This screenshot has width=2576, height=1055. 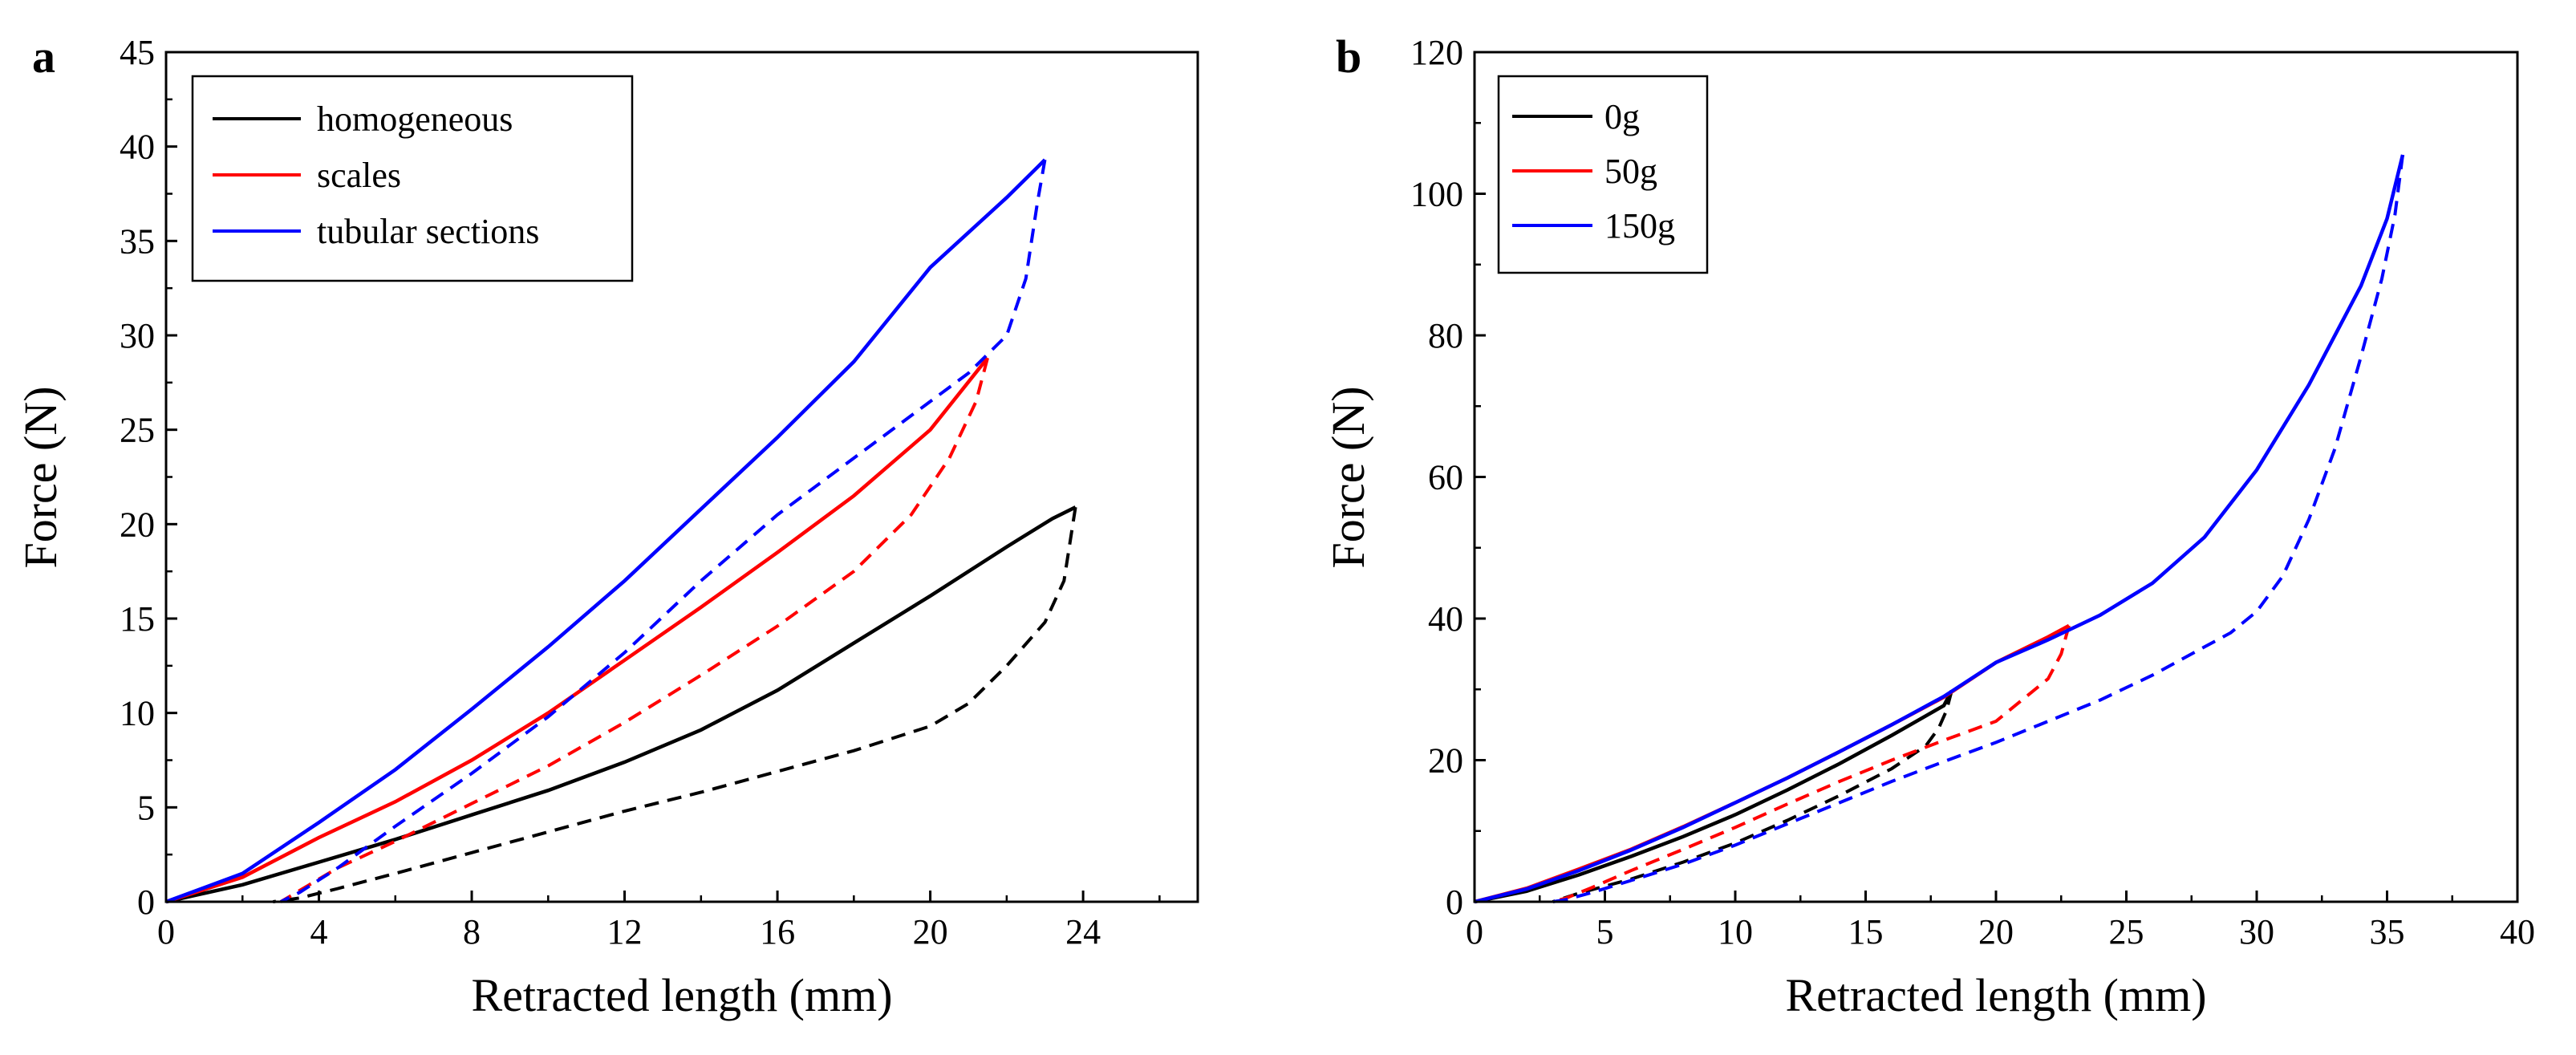 I want to click on x-tick-label: 30, so click(x=2256, y=932).